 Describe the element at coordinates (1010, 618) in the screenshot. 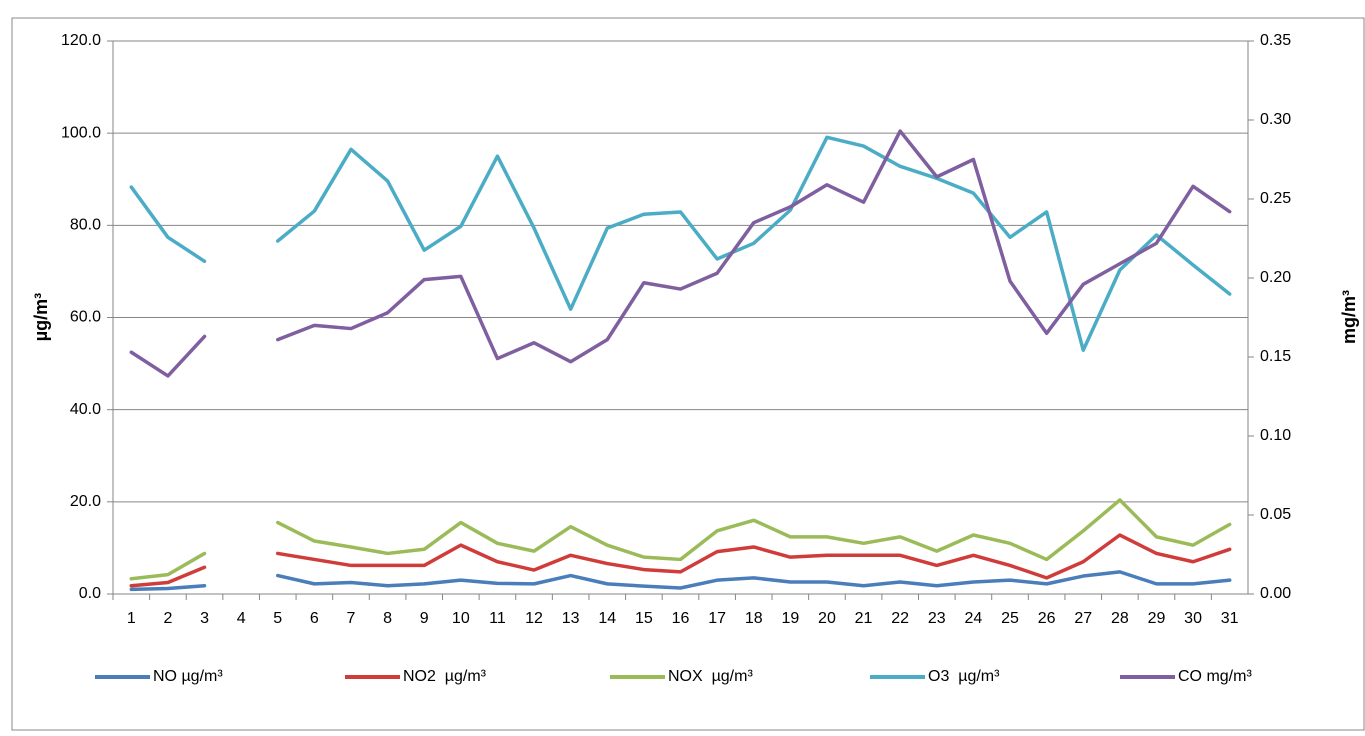

I see `x-tick-label: 25` at that location.